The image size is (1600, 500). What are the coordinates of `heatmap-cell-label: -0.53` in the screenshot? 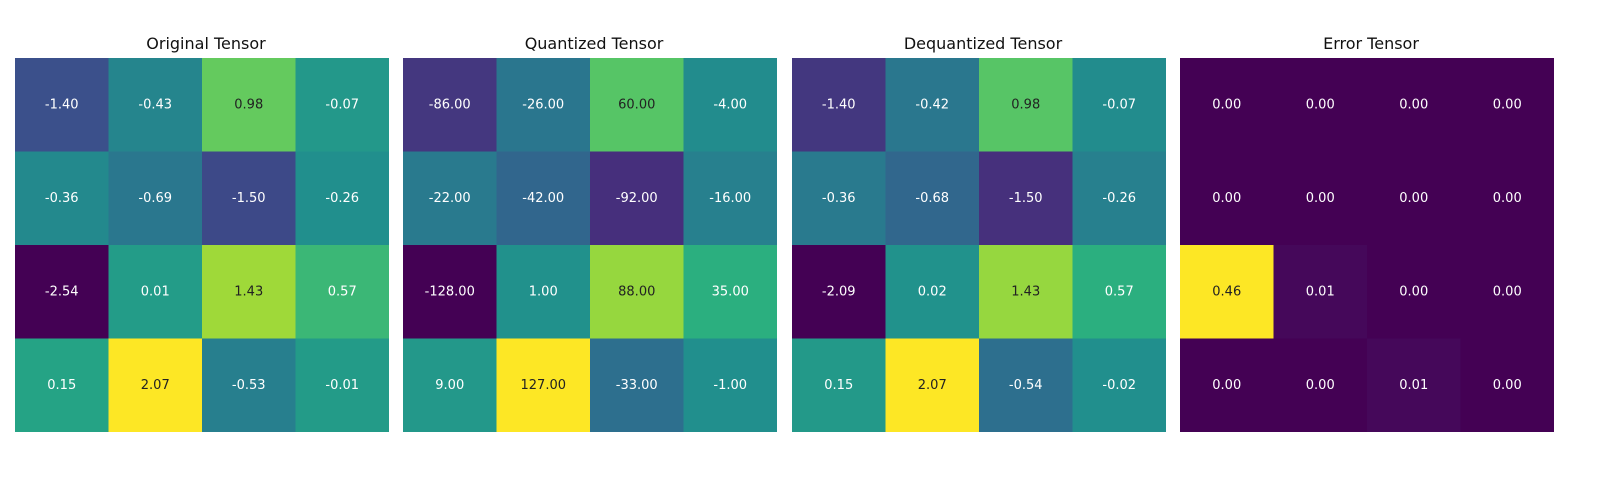 It's located at (249, 385).